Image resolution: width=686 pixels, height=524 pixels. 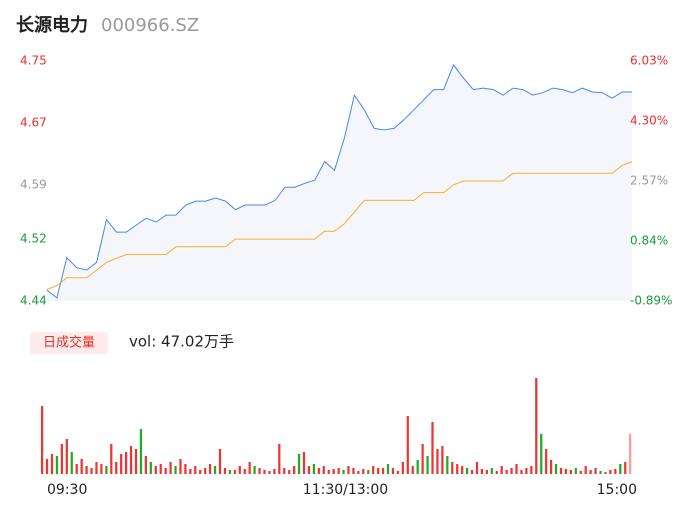 I want to click on y2-tick-label: 2.57%, so click(x=649, y=181).